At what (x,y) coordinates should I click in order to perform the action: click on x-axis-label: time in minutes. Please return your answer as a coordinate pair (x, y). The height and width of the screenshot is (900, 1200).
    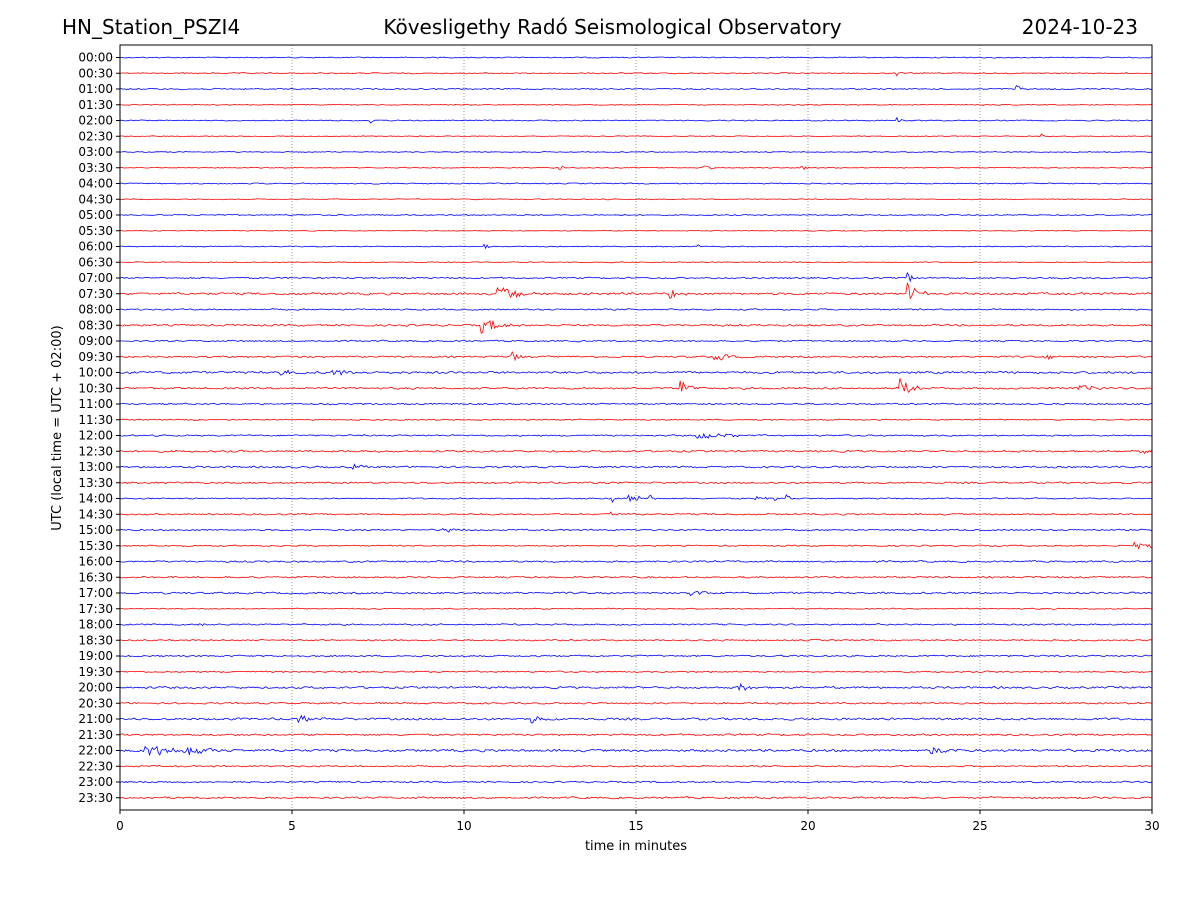
    Looking at the image, I should click on (636, 846).